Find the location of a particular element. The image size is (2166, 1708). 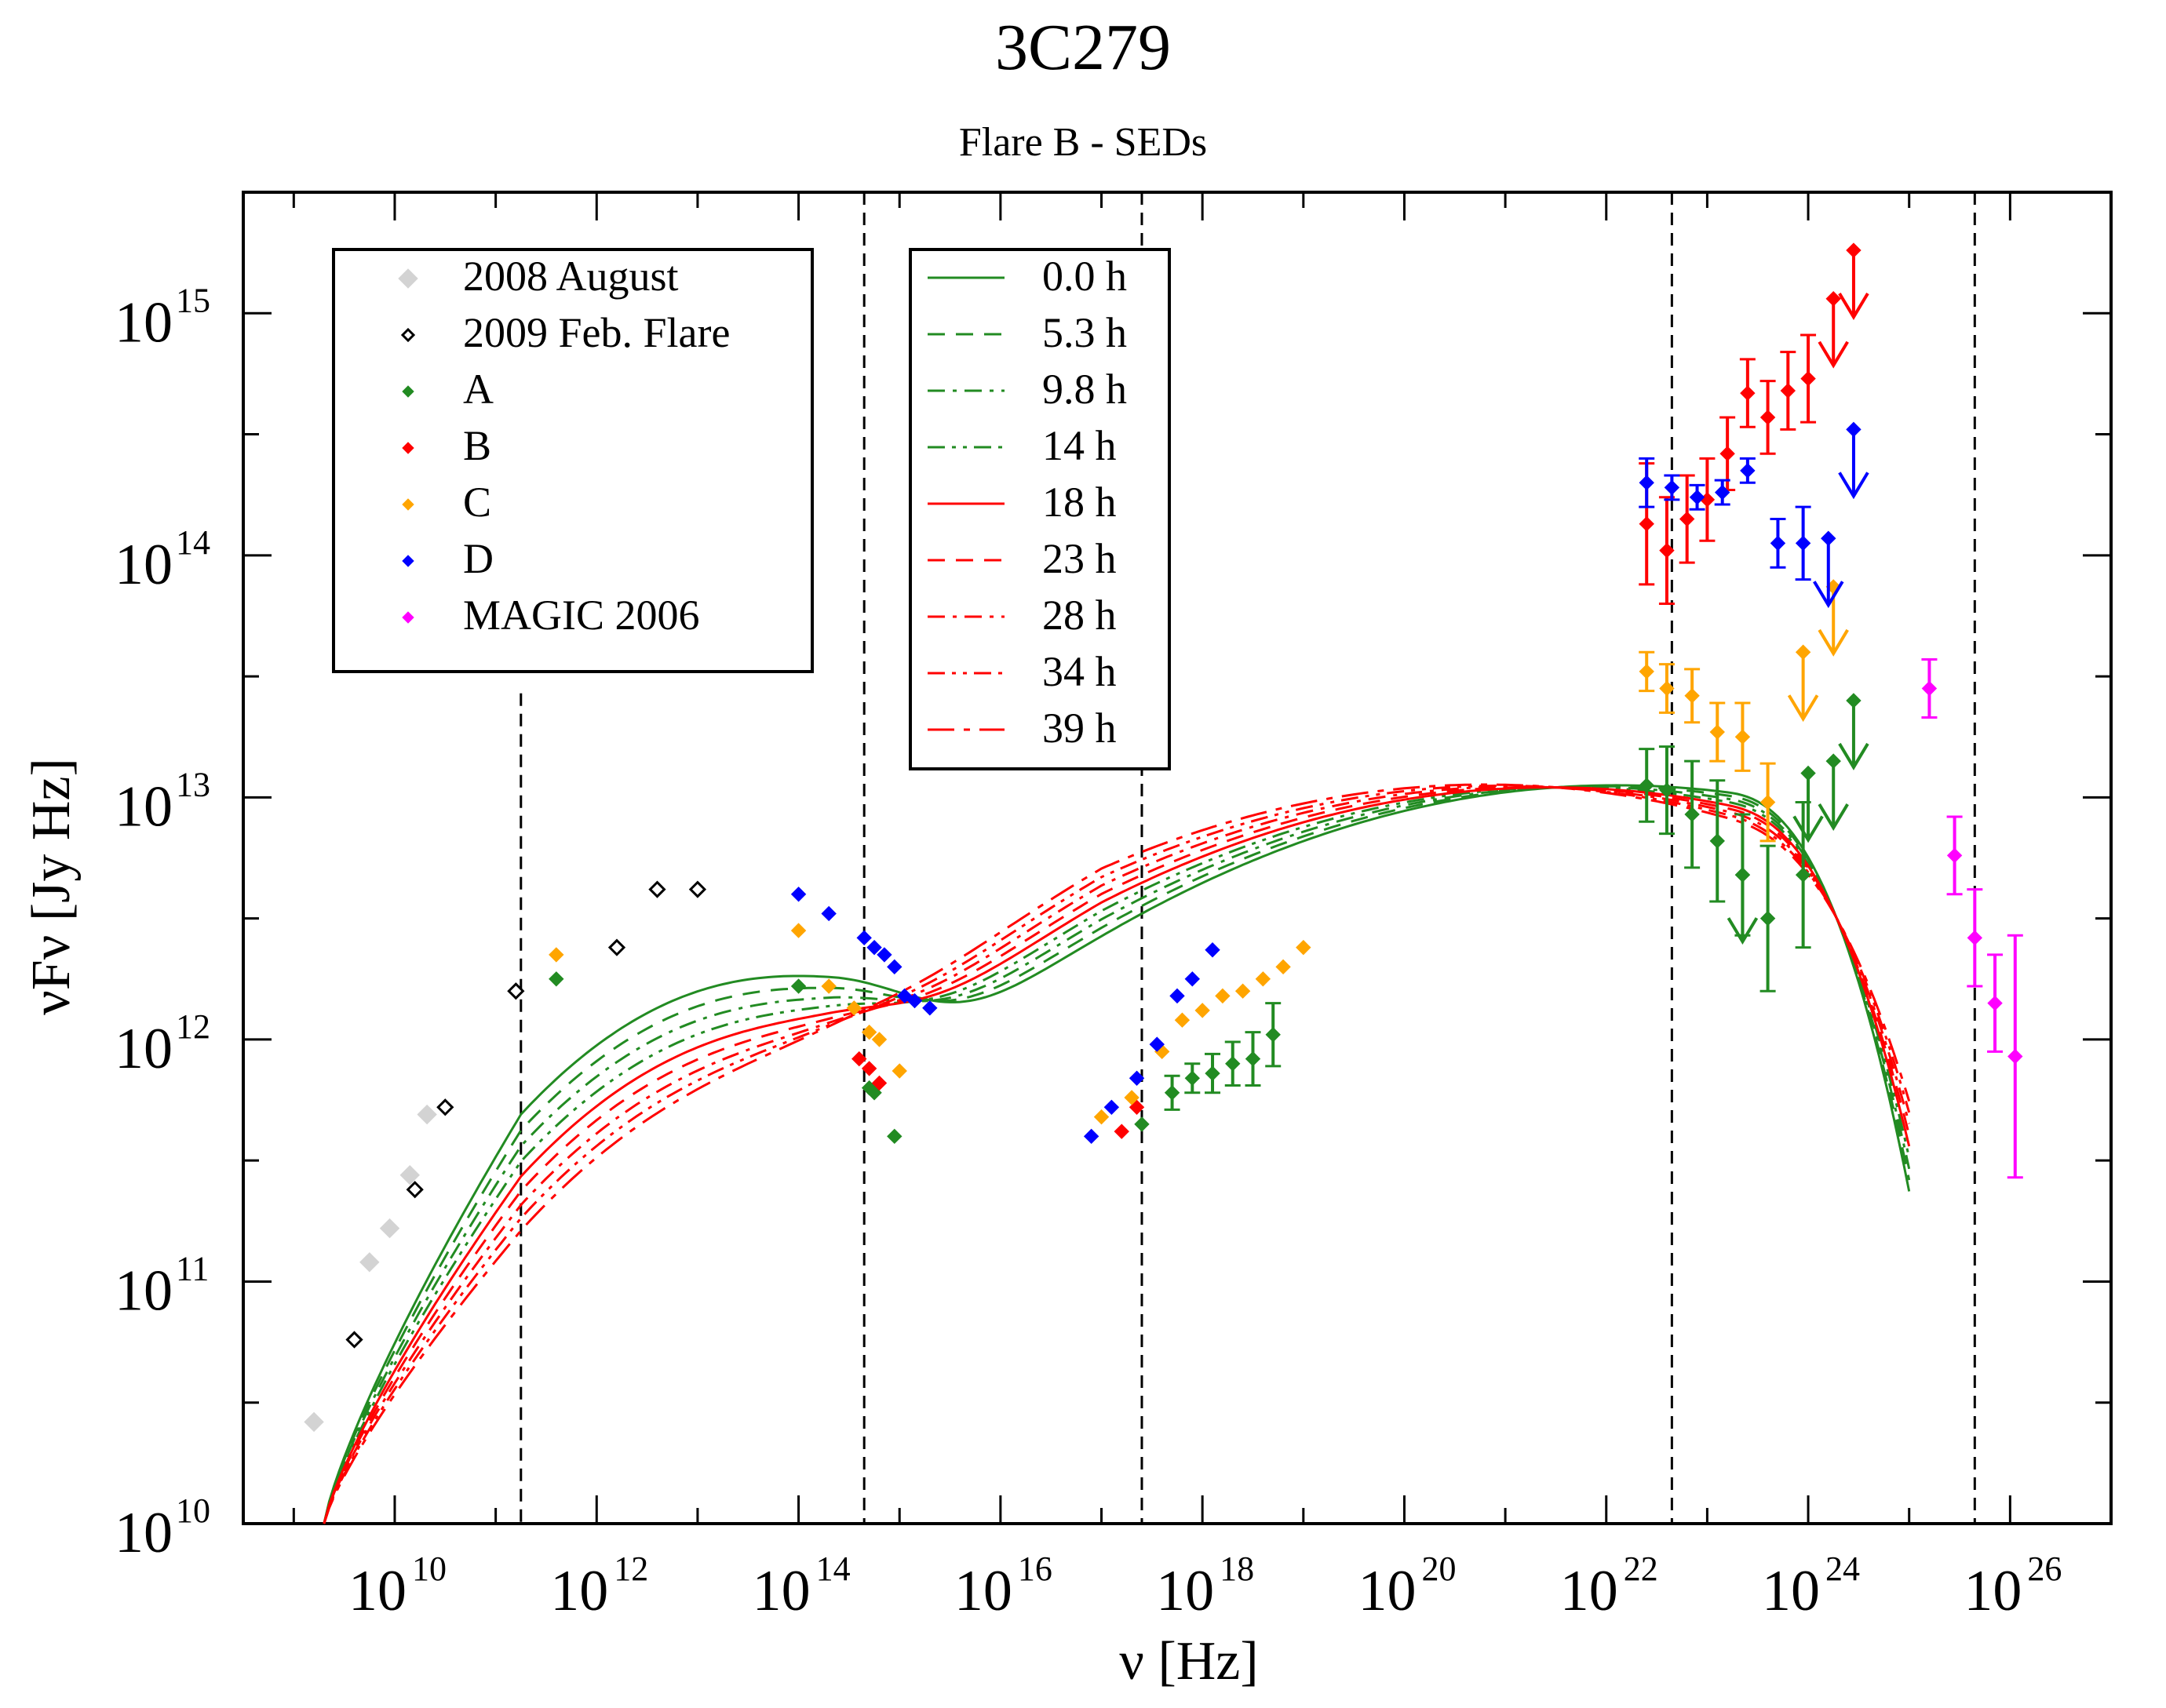

x-tick-label-exponent: 22 is located at coordinates (1641, 1569).